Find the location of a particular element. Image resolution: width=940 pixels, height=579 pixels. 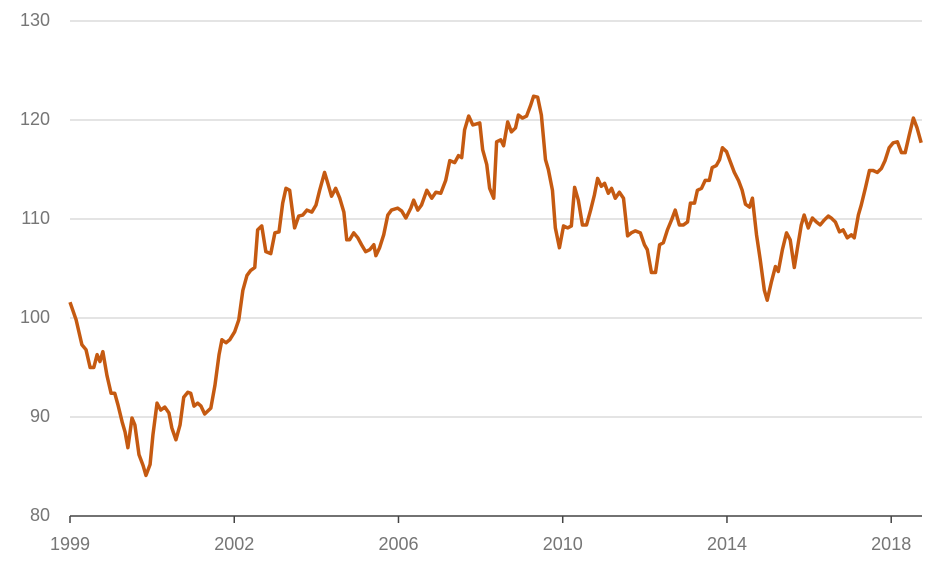

y-tick-label: 110 is located at coordinates (35, 218).